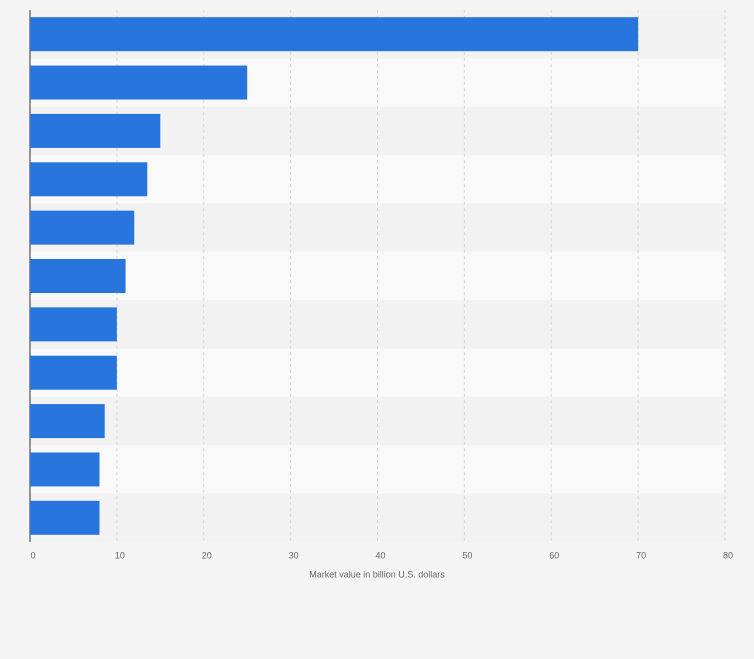 Image resolution: width=754 pixels, height=659 pixels. I want to click on x-tick-label: 20, so click(207, 555).